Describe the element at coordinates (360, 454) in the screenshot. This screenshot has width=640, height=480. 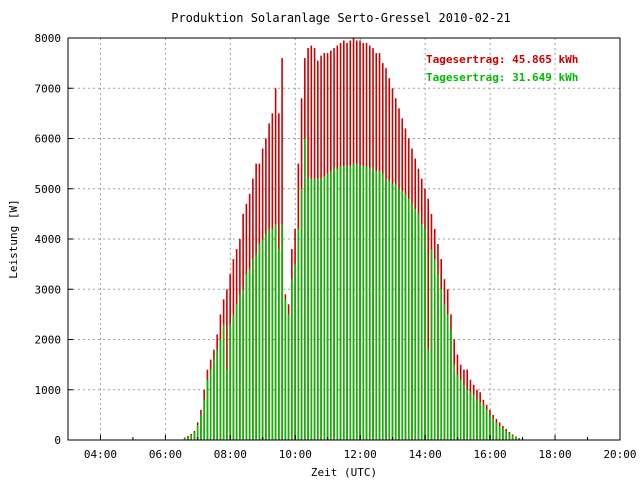
I see `x-tick-label: 12:00` at that location.